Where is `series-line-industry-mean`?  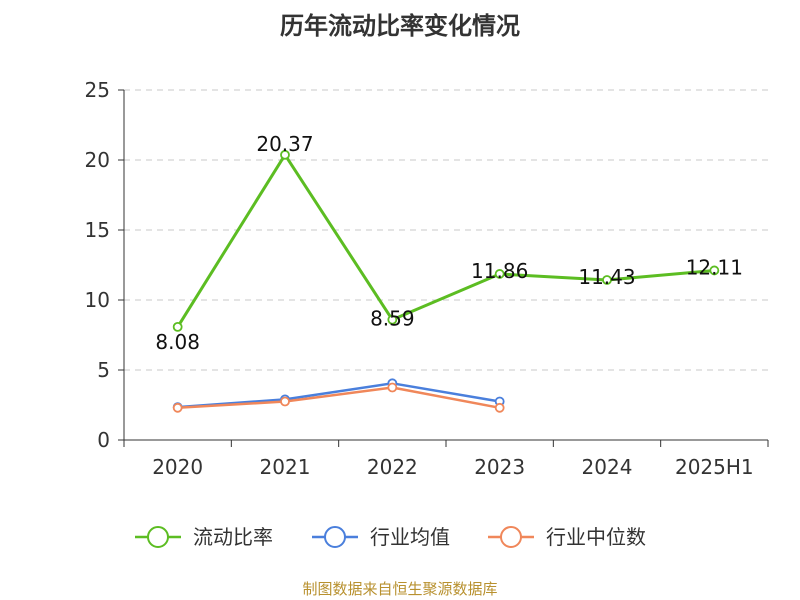
series-line-industry-mean is located at coordinates (338, 395).